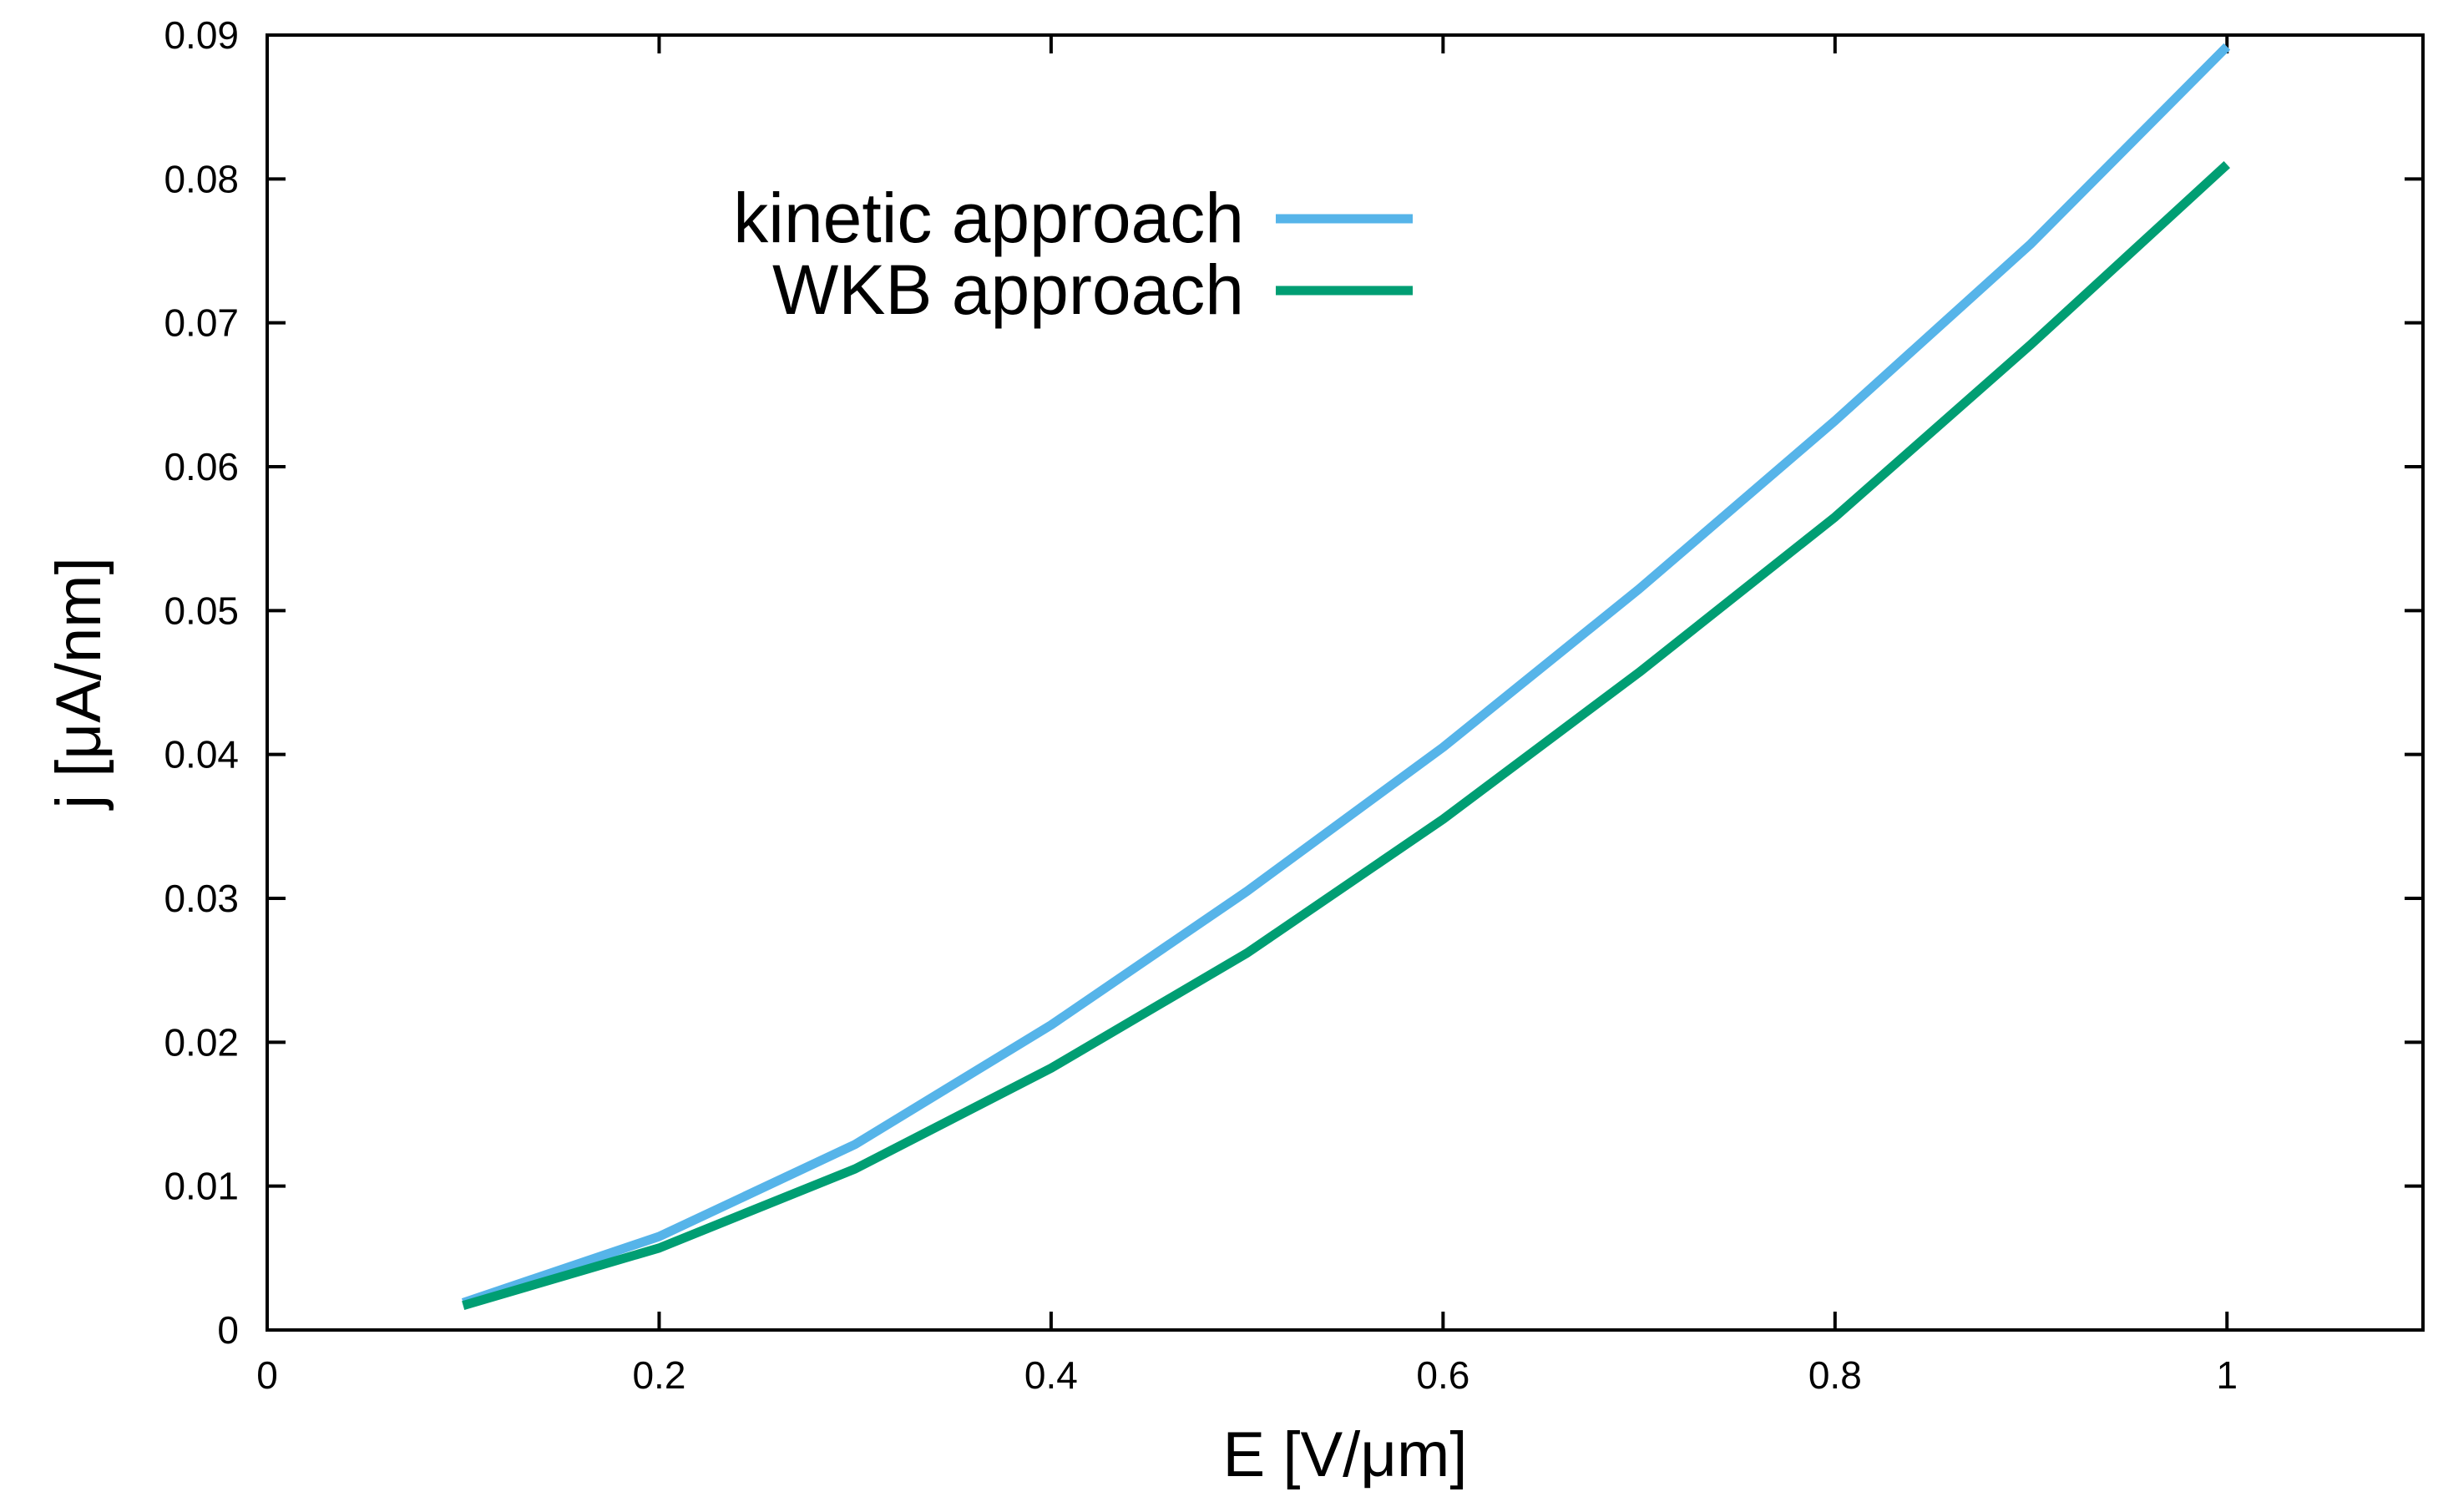 This screenshot has height=1512, width=2438. I want to click on y-tick-label: 0.09, so click(201, 35).